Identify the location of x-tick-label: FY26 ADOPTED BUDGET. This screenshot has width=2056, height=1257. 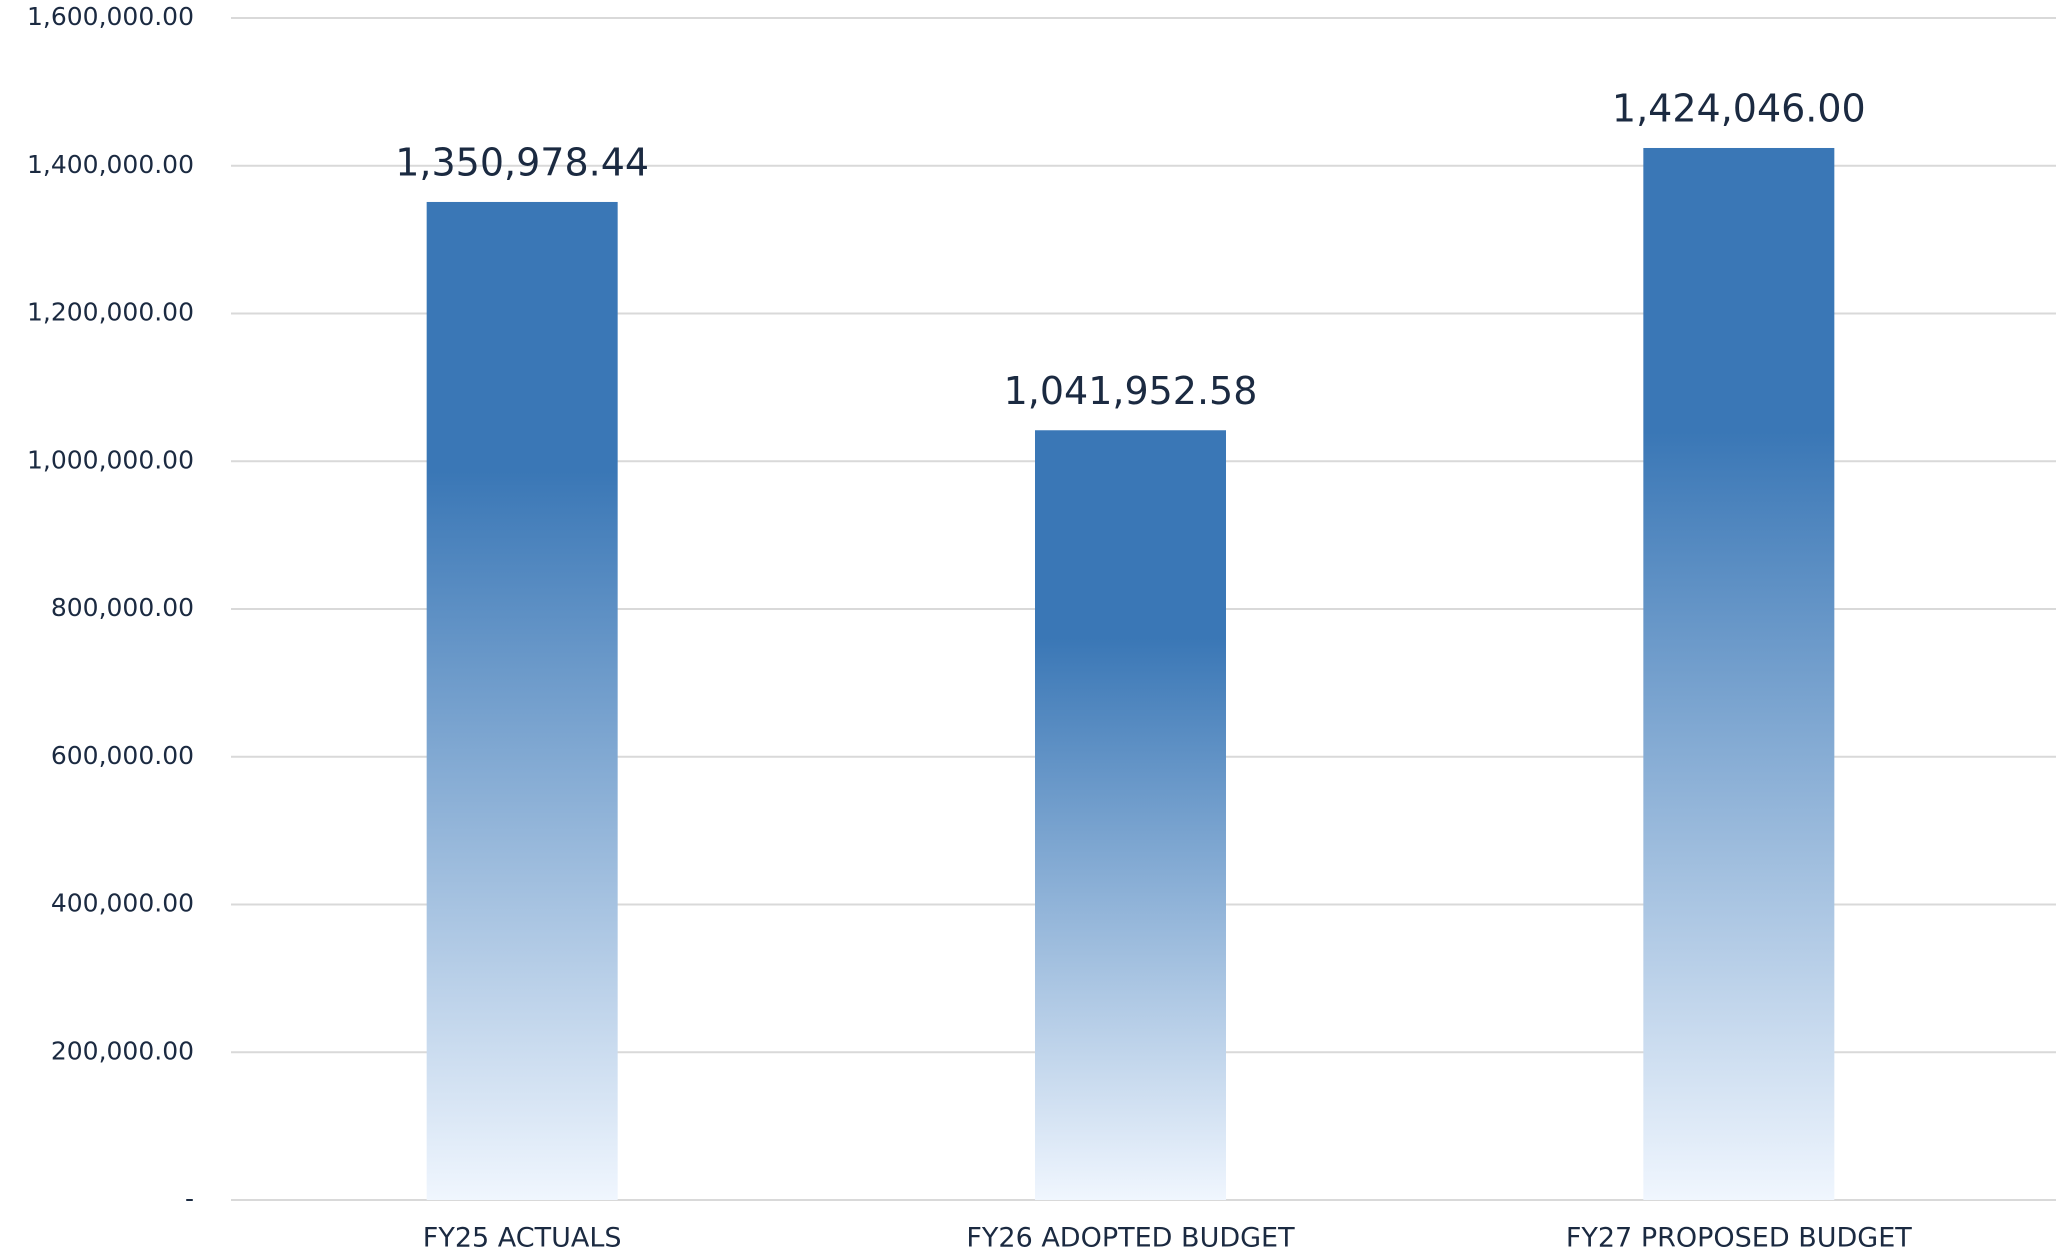
(1130, 1238).